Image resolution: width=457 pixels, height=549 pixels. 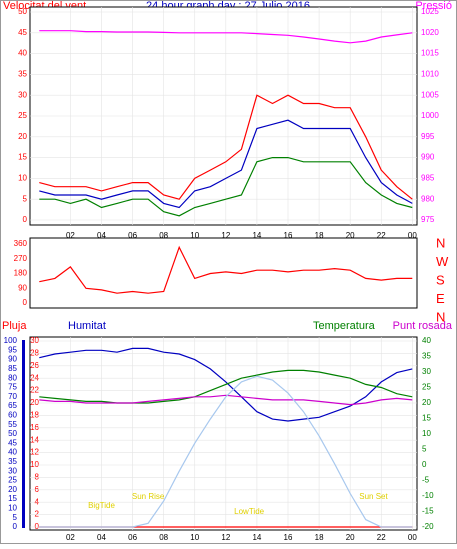 What do you see at coordinates (22, 157) in the screenshot?
I see `y-tick-label: 15` at bounding box center [22, 157].